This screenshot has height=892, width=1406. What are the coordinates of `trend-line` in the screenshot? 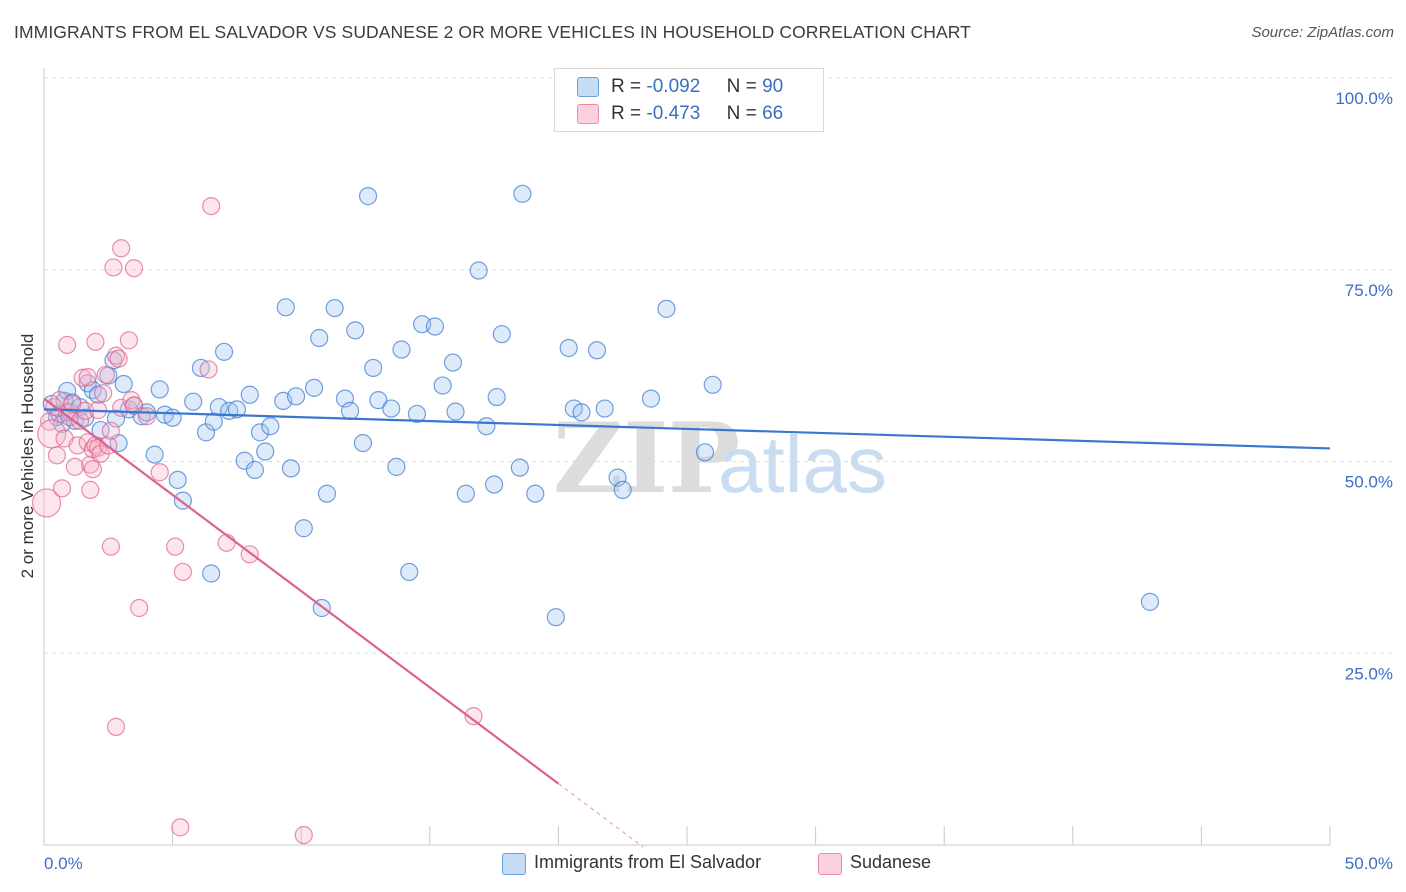 It's located at (687, 429).